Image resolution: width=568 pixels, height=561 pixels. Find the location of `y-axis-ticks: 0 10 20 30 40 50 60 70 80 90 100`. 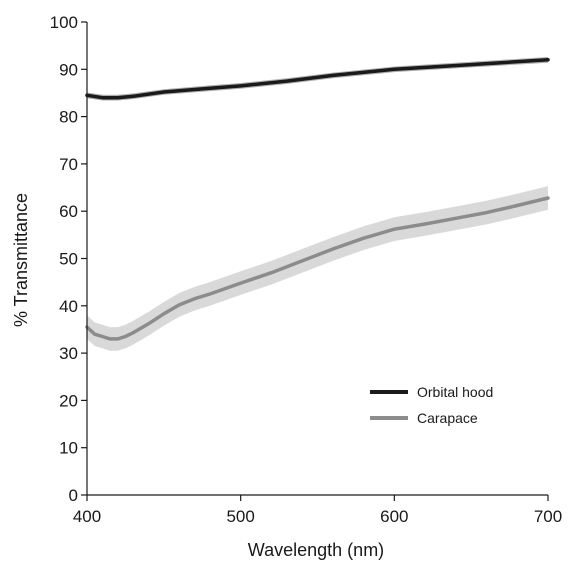

y-axis-ticks: 0 10 20 30 40 50 60 70 80 90 100 is located at coordinates (68, 259).